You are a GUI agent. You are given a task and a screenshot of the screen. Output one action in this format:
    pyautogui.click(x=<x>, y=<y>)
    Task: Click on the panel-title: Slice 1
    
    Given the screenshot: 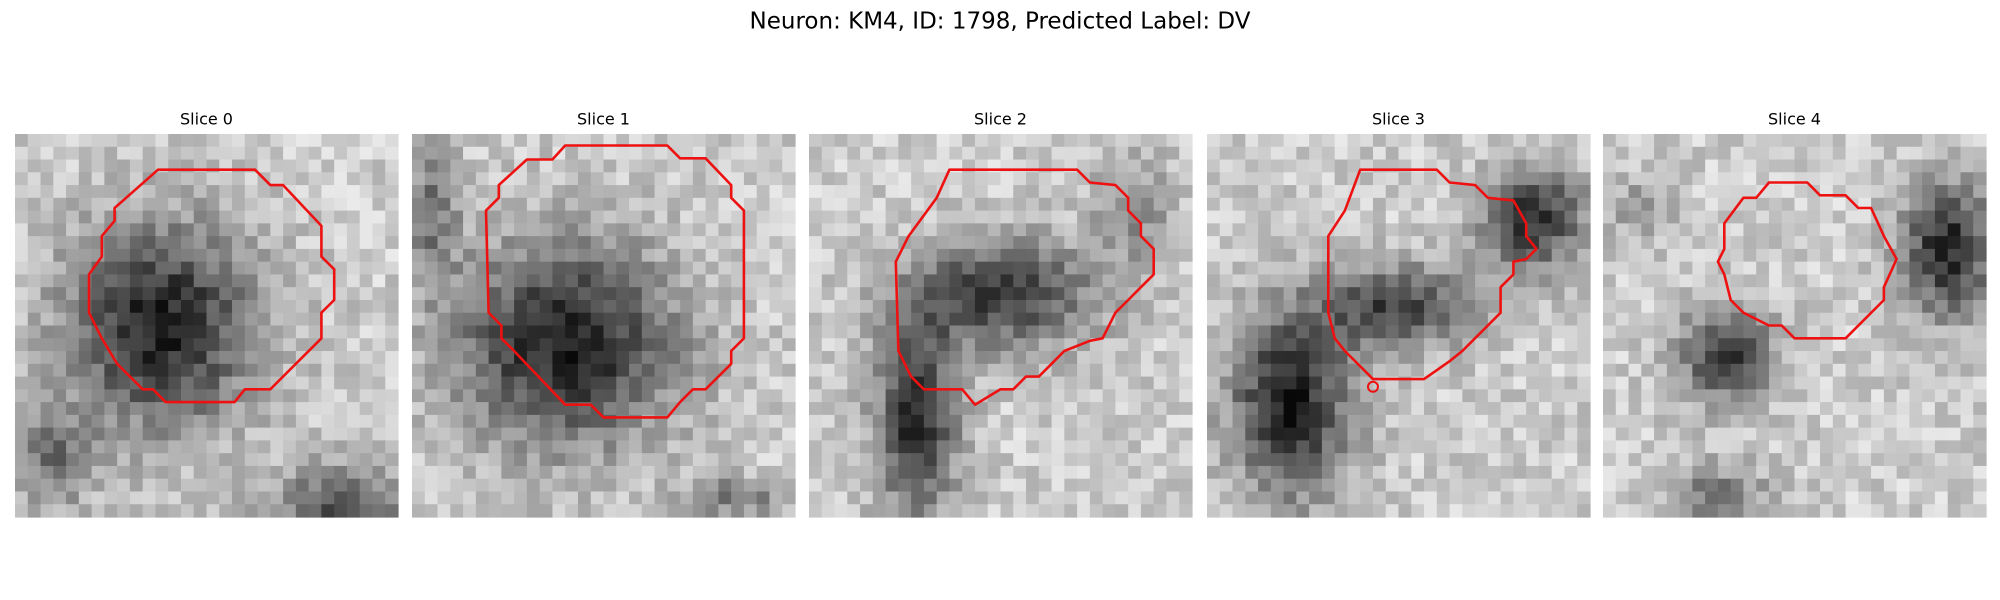 What is the action you would take?
    pyautogui.click(x=603, y=119)
    